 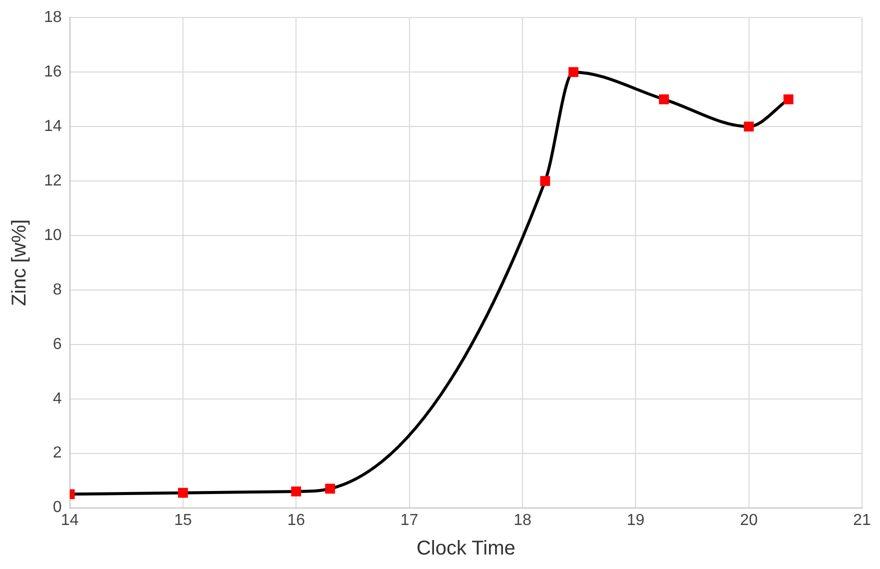 What do you see at coordinates (466, 549) in the screenshot?
I see `x-axis-title: Clock Time` at bounding box center [466, 549].